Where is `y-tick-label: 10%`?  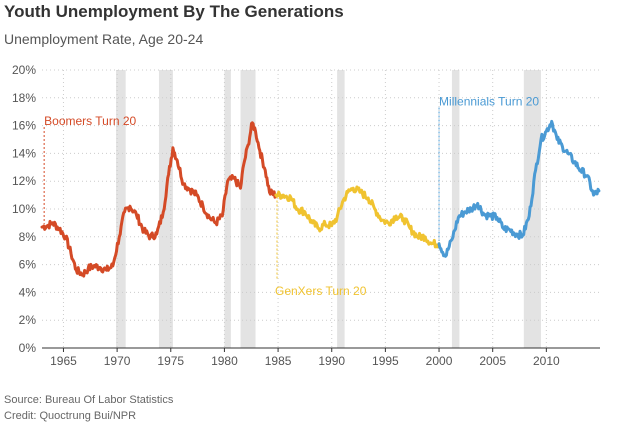
y-tick-label: 10% is located at coordinates (24, 209).